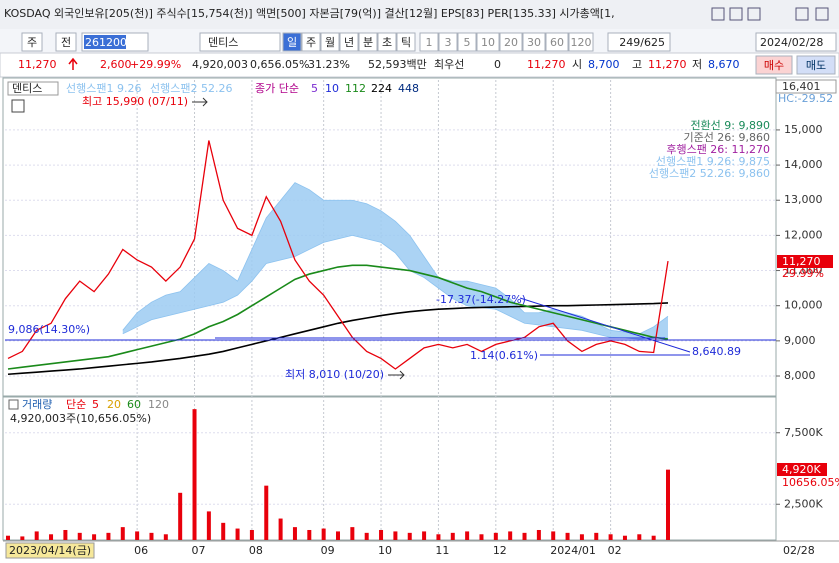  I want to click on bar-count: 249/625, so click(642, 42).